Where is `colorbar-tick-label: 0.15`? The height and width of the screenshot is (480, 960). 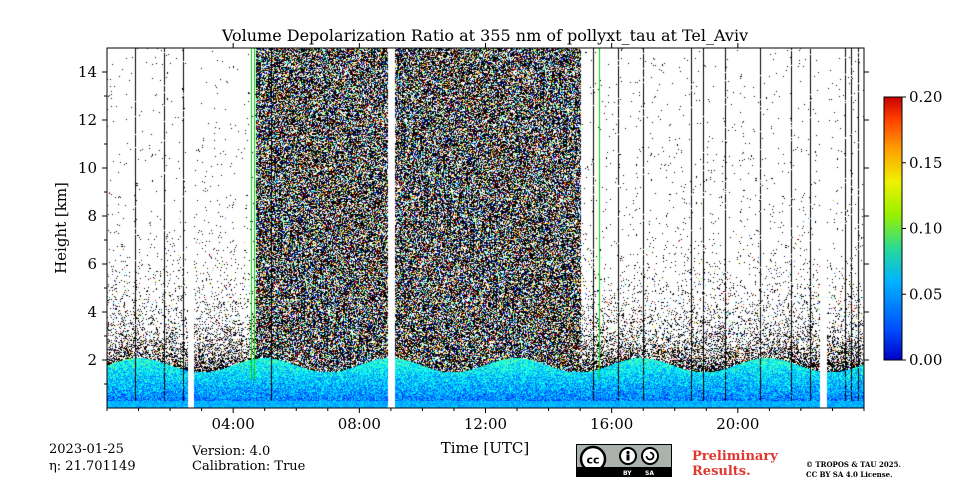
colorbar-tick-label: 0.15 is located at coordinates (925, 163).